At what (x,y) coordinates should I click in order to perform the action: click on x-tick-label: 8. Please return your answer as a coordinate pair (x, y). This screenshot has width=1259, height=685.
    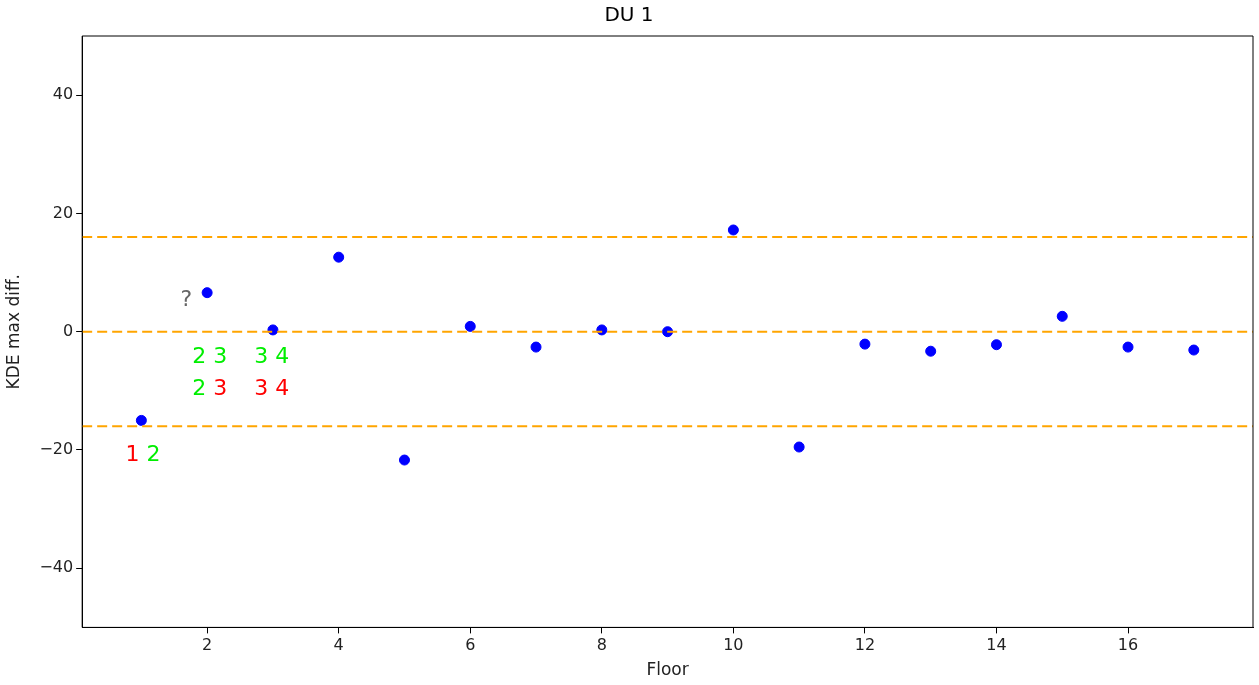
    Looking at the image, I should click on (601, 645).